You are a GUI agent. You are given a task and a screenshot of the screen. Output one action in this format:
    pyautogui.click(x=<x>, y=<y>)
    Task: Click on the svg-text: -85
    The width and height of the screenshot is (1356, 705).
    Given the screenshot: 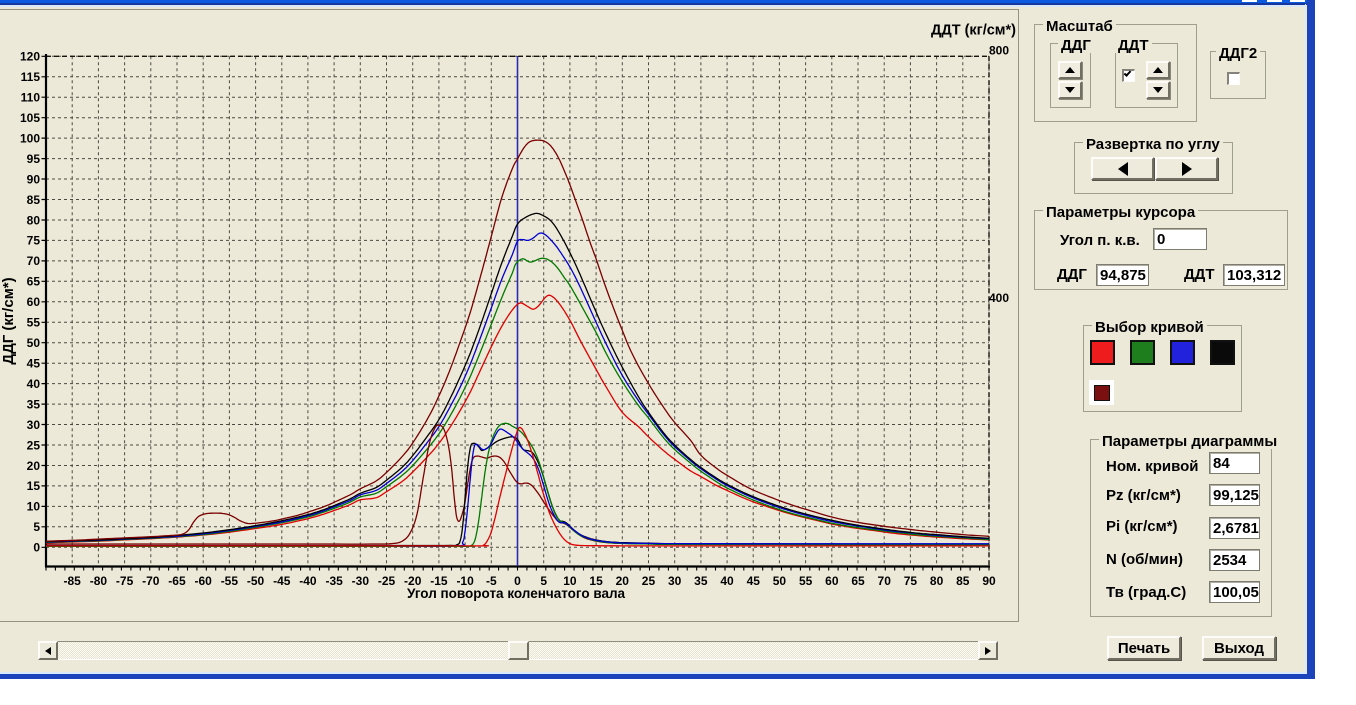 What is the action you would take?
    pyautogui.click(x=73, y=581)
    